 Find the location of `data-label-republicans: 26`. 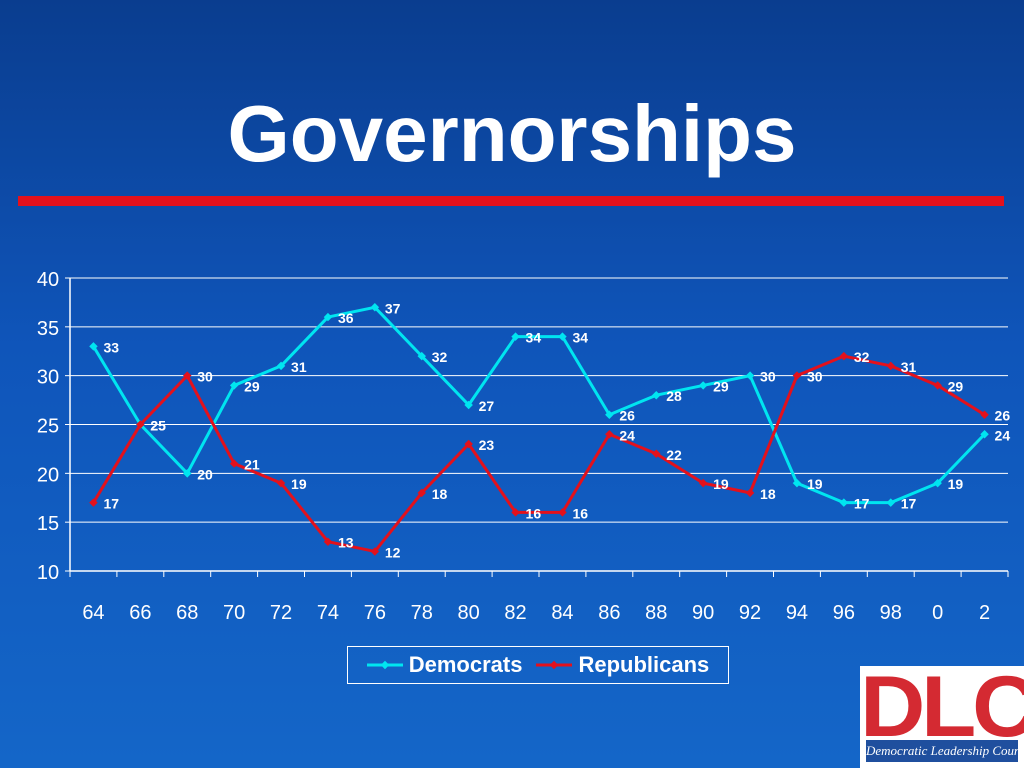

data-label-republicans: 26 is located at coordinates (1003, 416).